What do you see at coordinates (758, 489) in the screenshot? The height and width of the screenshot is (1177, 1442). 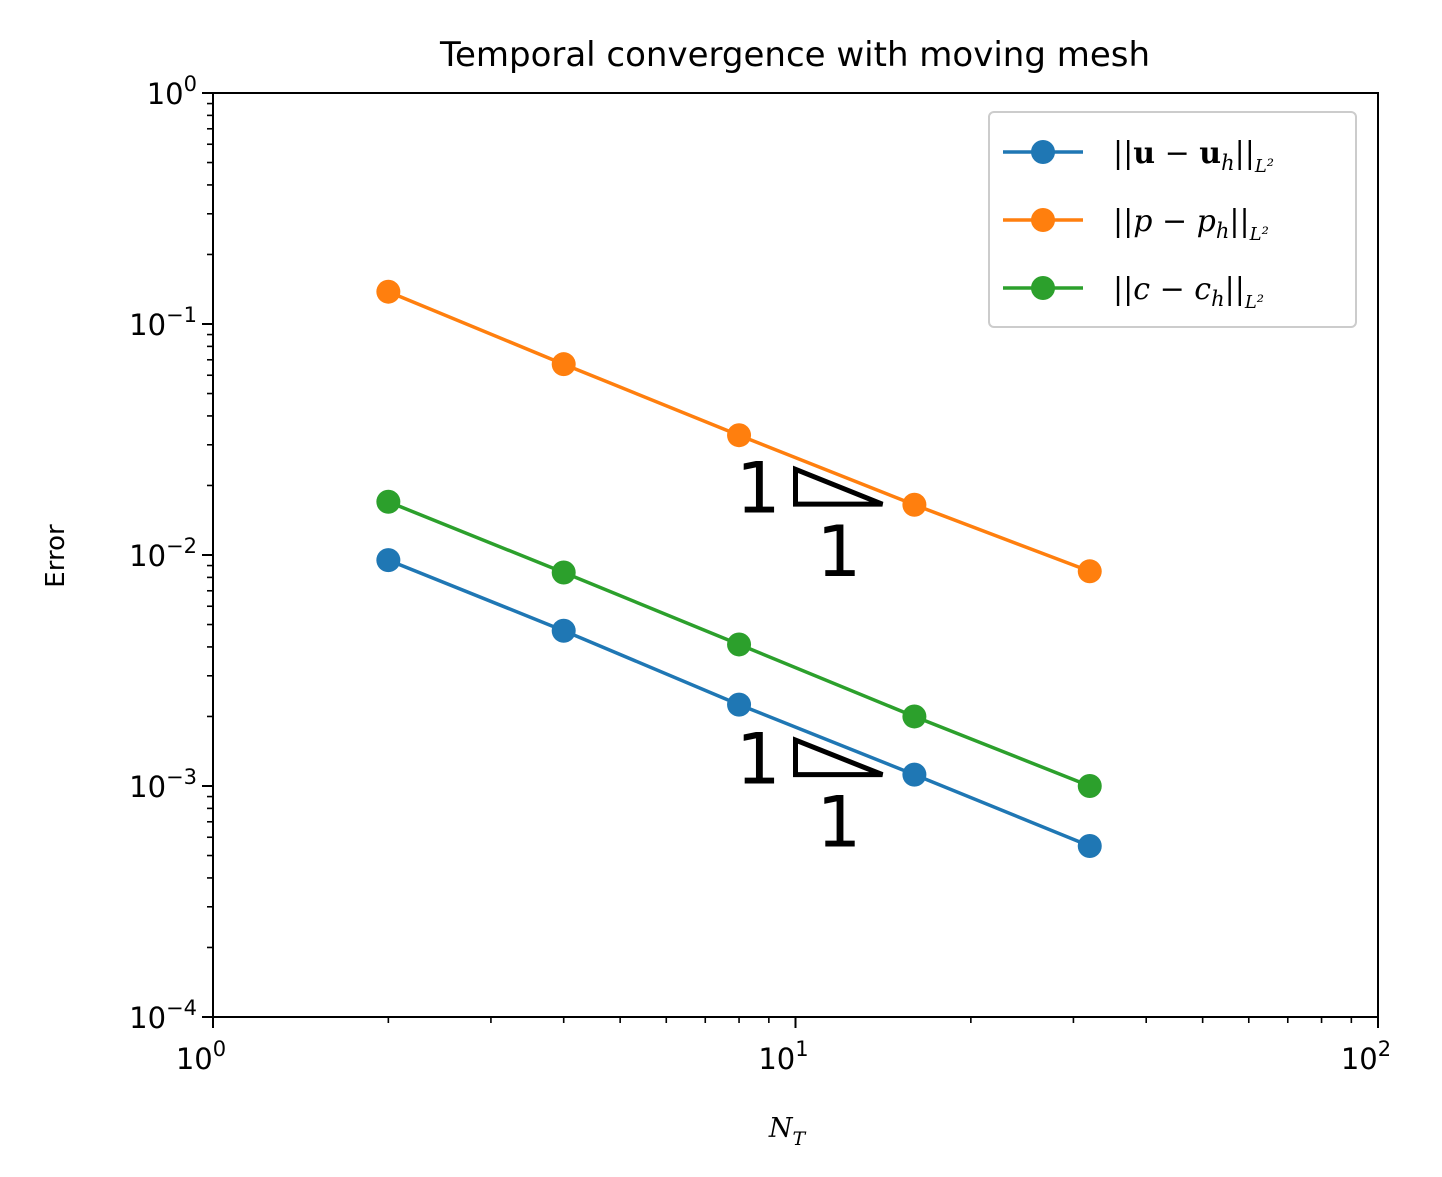 I see `slope-rise-label-0: 1` at bounding box center [758, 489].